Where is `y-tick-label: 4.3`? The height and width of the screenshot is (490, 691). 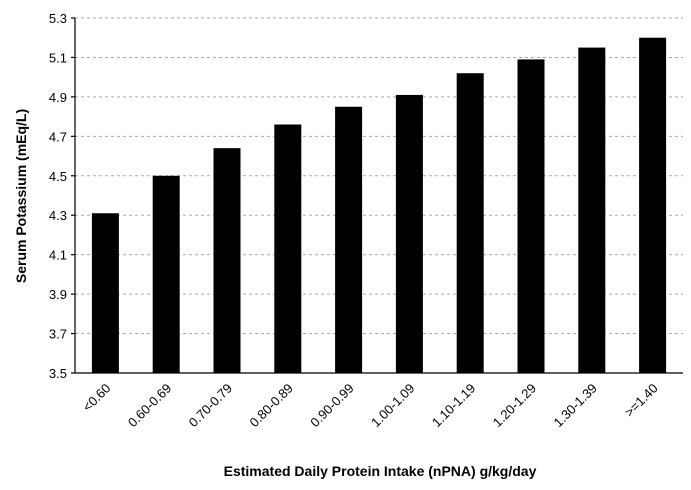
y-tick-label: 4.3 is located at coordinates (58, 215).